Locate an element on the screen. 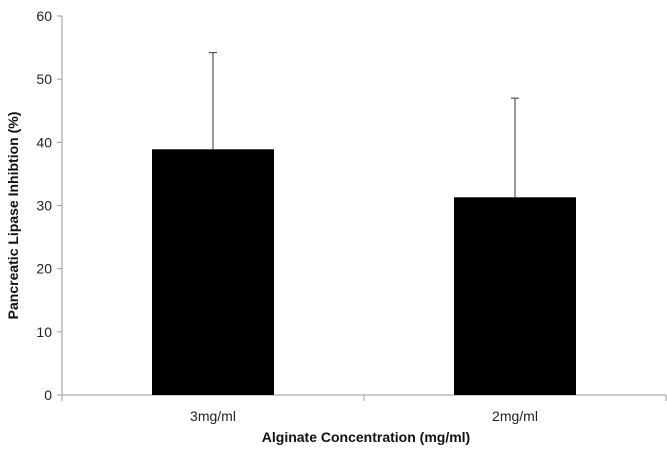  y-tick-label: 60 is located at coordinates (44, 16).